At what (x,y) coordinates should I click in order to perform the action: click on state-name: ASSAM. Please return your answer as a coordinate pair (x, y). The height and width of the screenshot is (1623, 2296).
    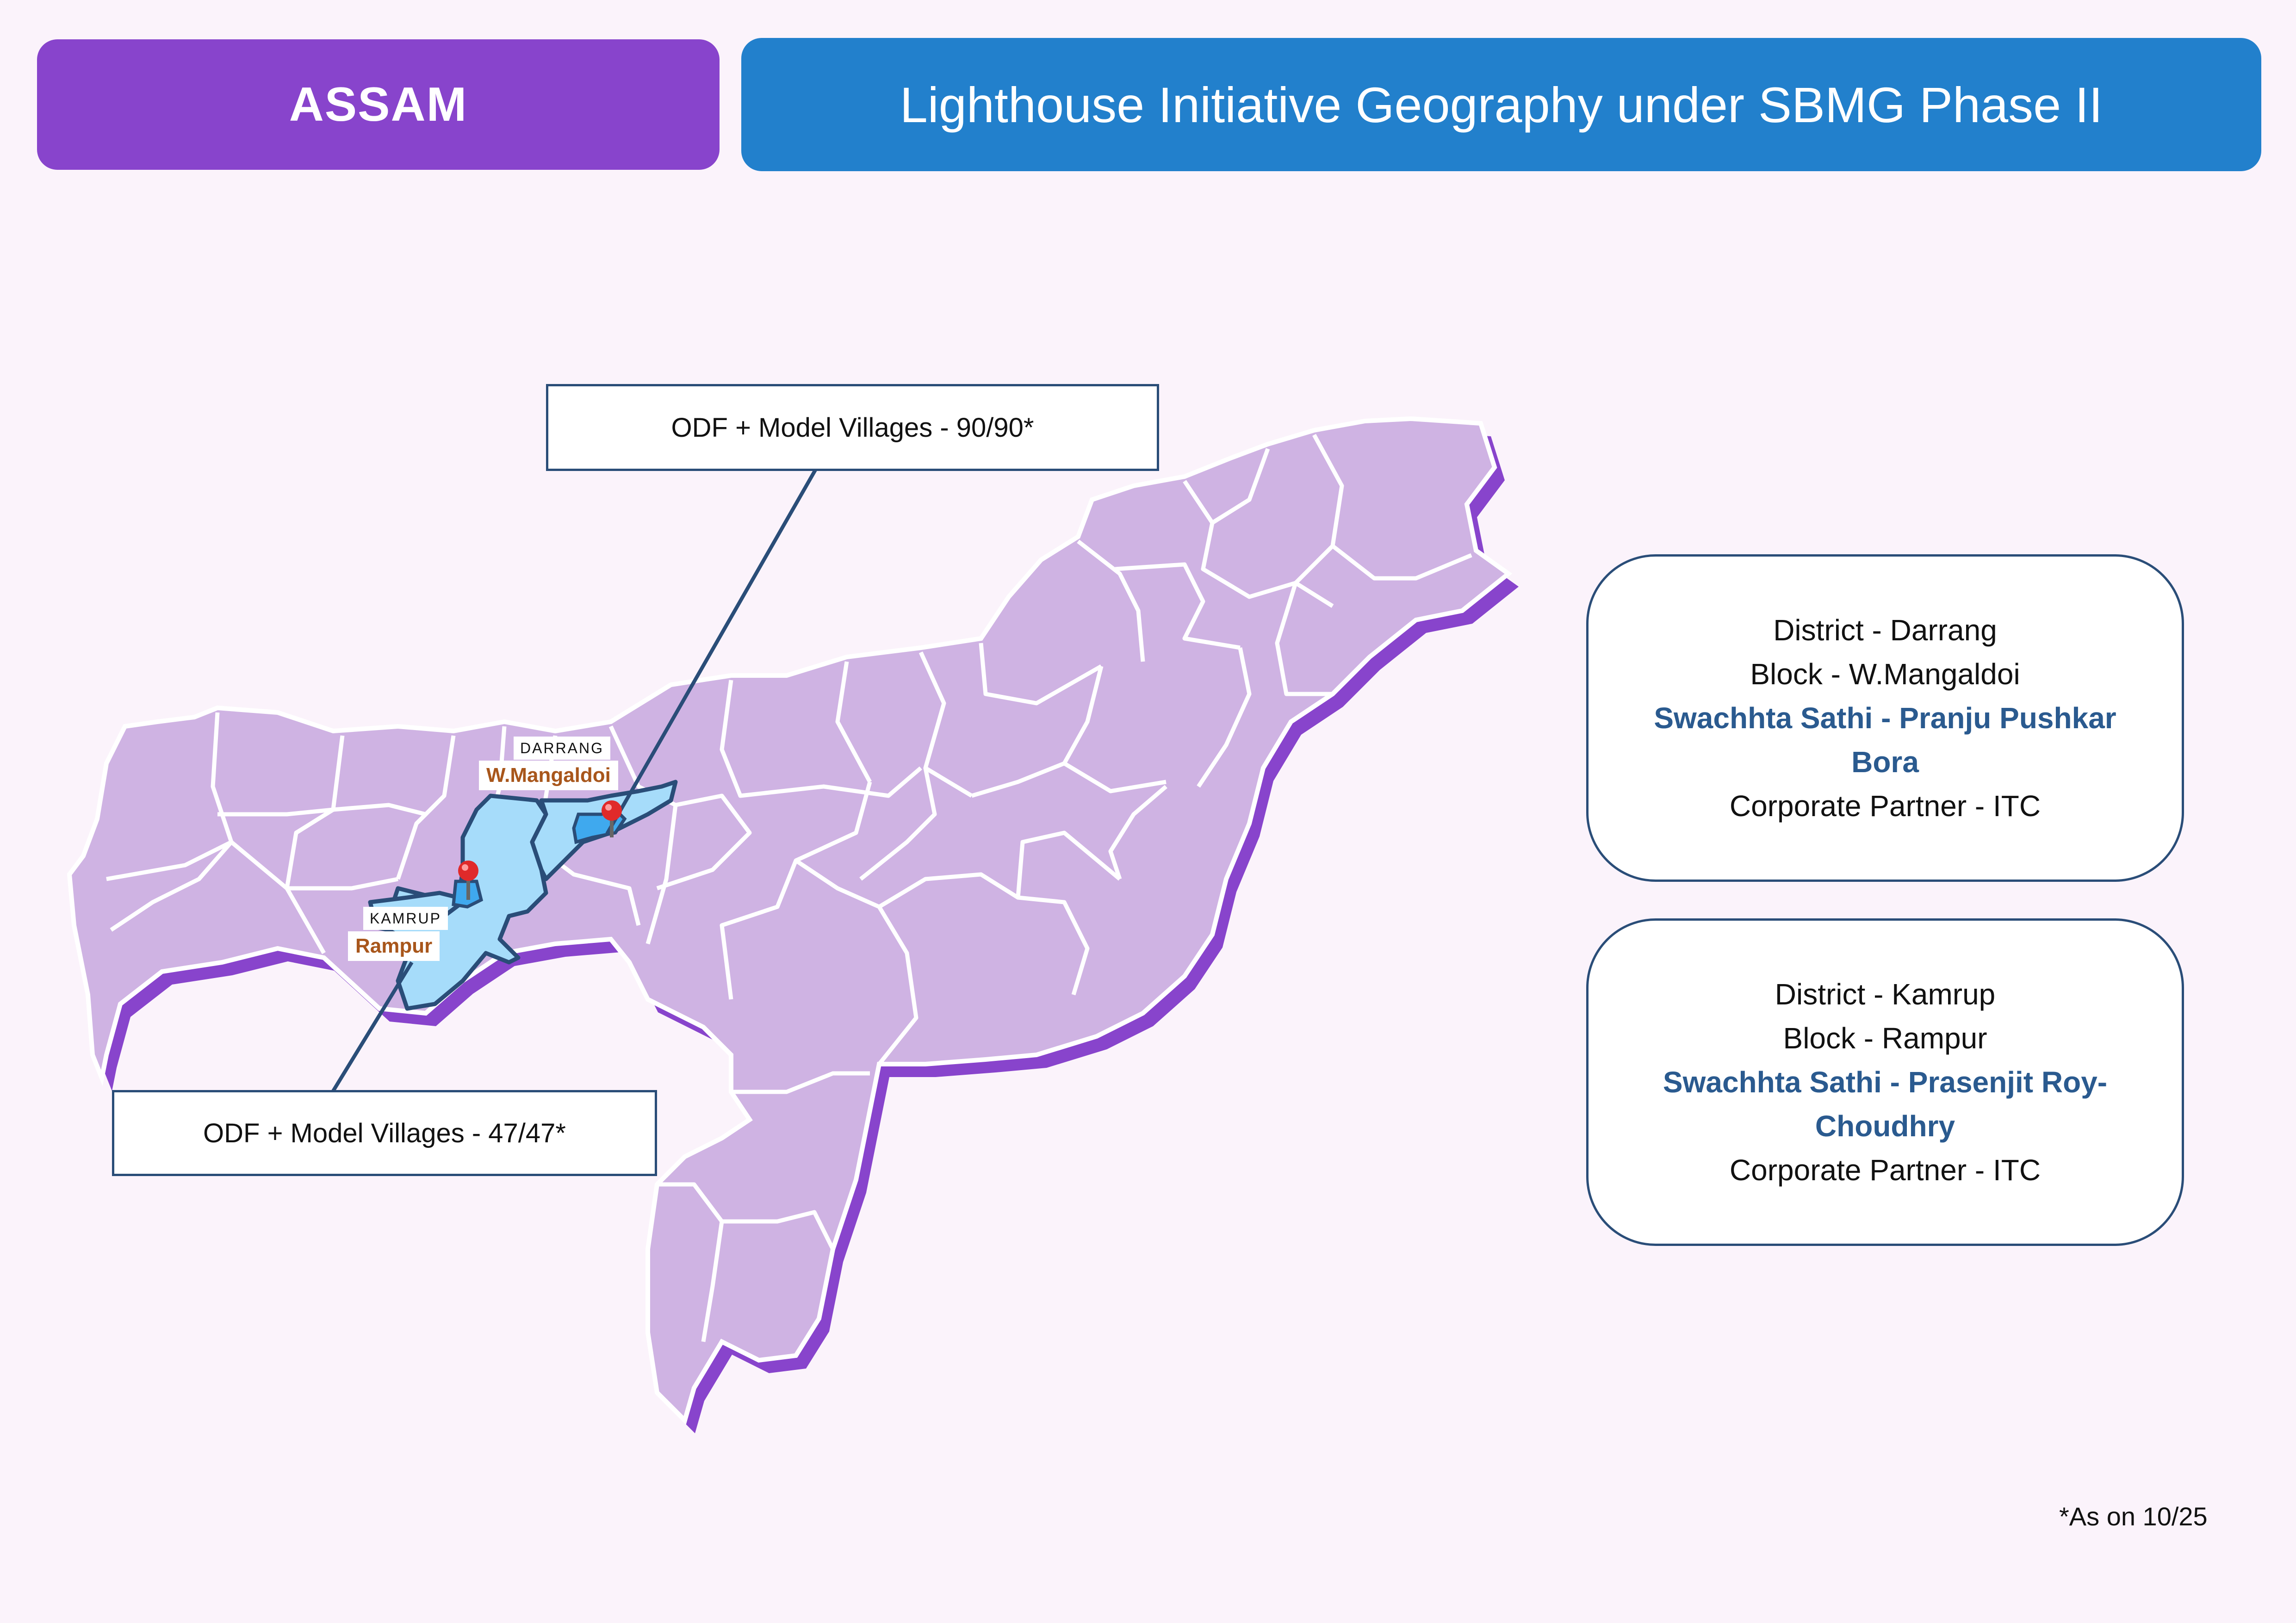
    Looking at the image, I should click on (379, 104).